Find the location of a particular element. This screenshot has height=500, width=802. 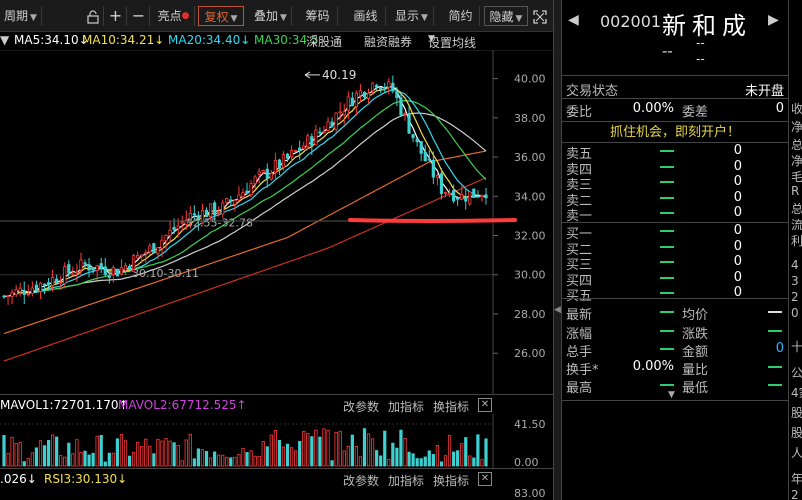

prev-stock-icon: ◀ is located at coordinates (573, 20).